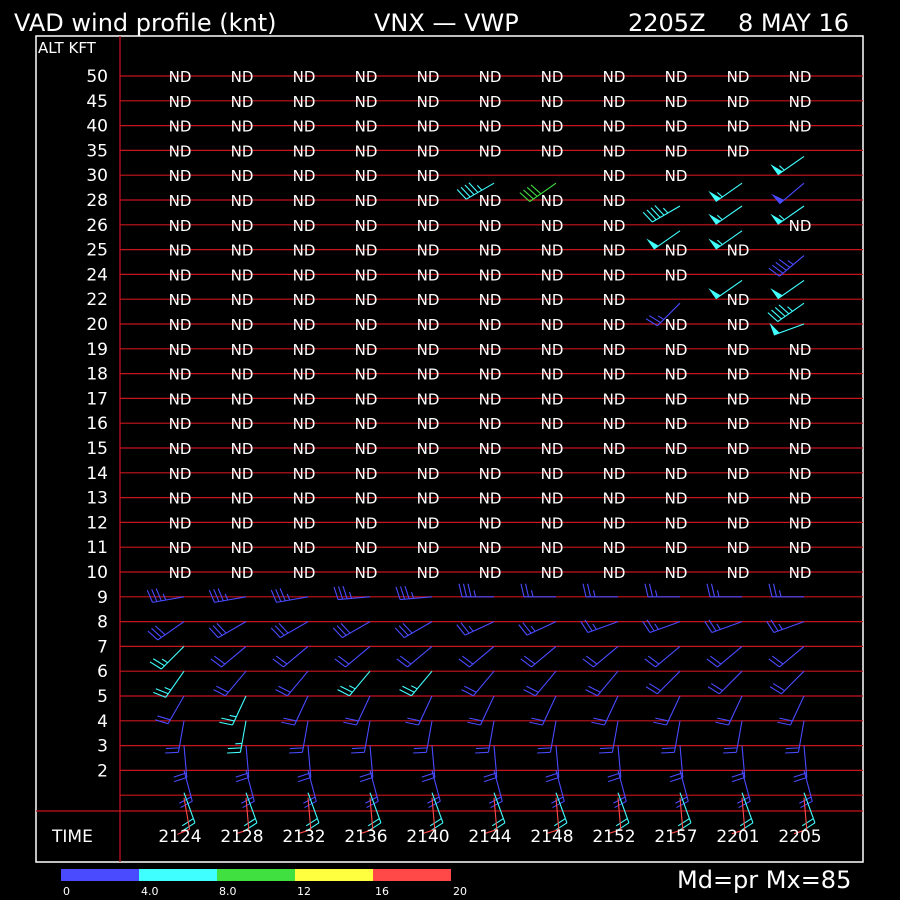 This screenshot has height=900, width=900. Describe the element at coordinates (97, 375) in the screenshot. I see `altitude-label: 18` at that location.